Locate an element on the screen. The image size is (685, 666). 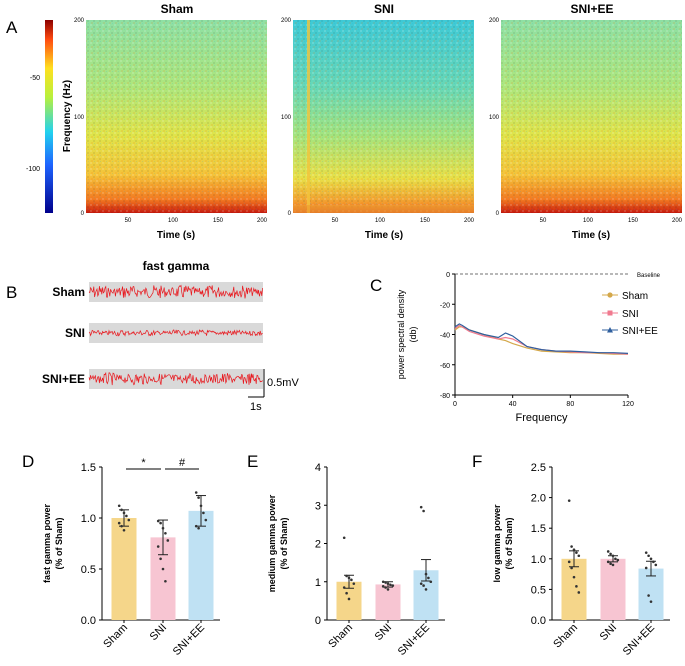
trace-label-snie: SNI+EE is located at coordinates (63, 379).